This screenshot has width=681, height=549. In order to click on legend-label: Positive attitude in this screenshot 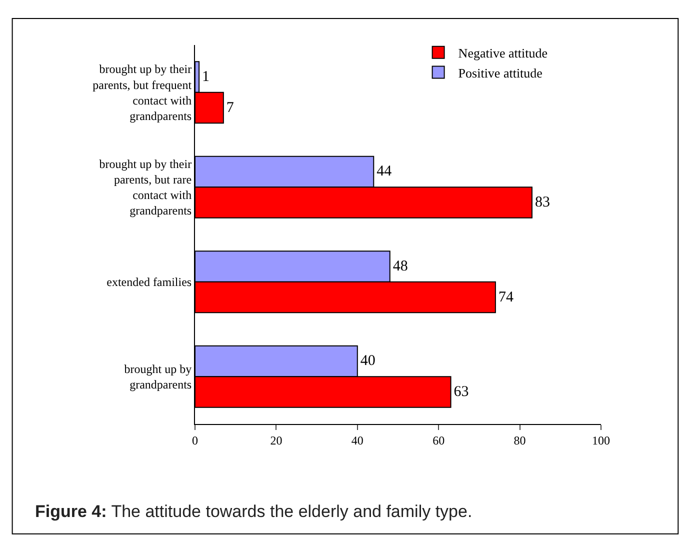, I will do `click(500, 72)`.